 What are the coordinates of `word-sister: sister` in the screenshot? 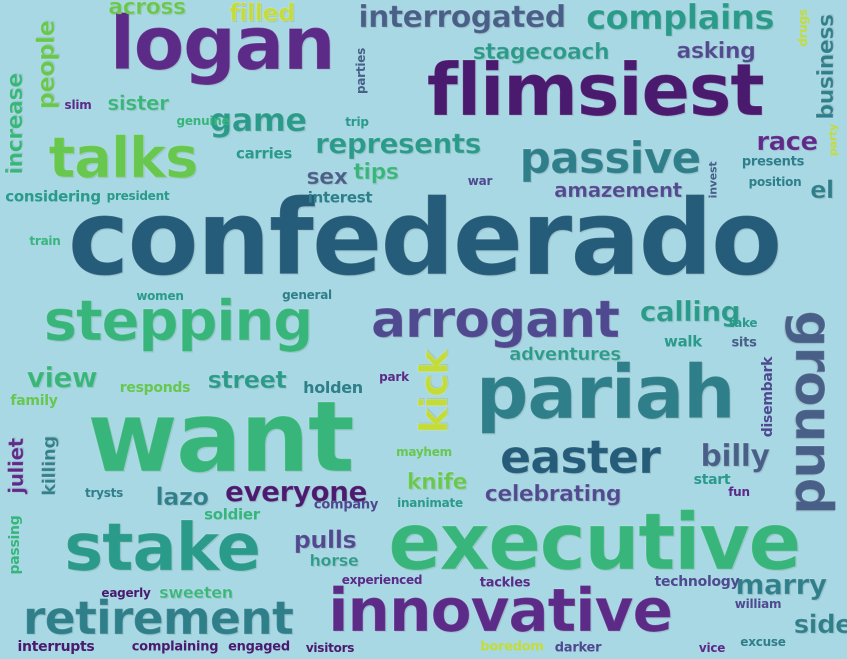 It's located at (138, 103).